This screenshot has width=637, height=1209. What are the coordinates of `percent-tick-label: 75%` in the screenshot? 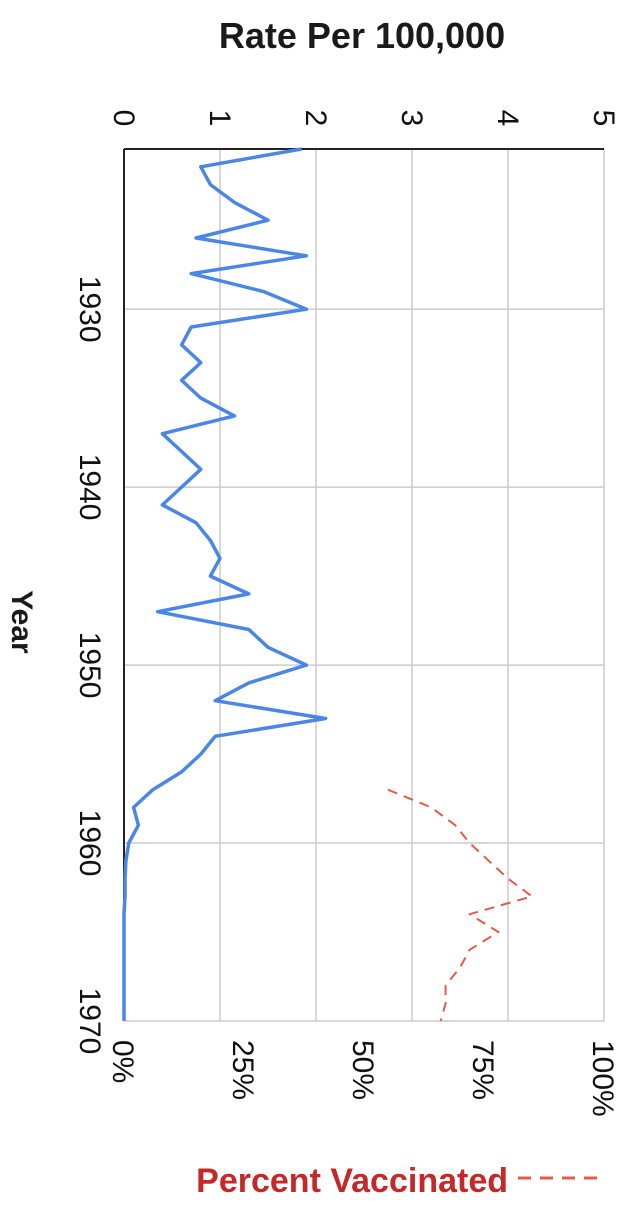 It's located at (482, 1070).